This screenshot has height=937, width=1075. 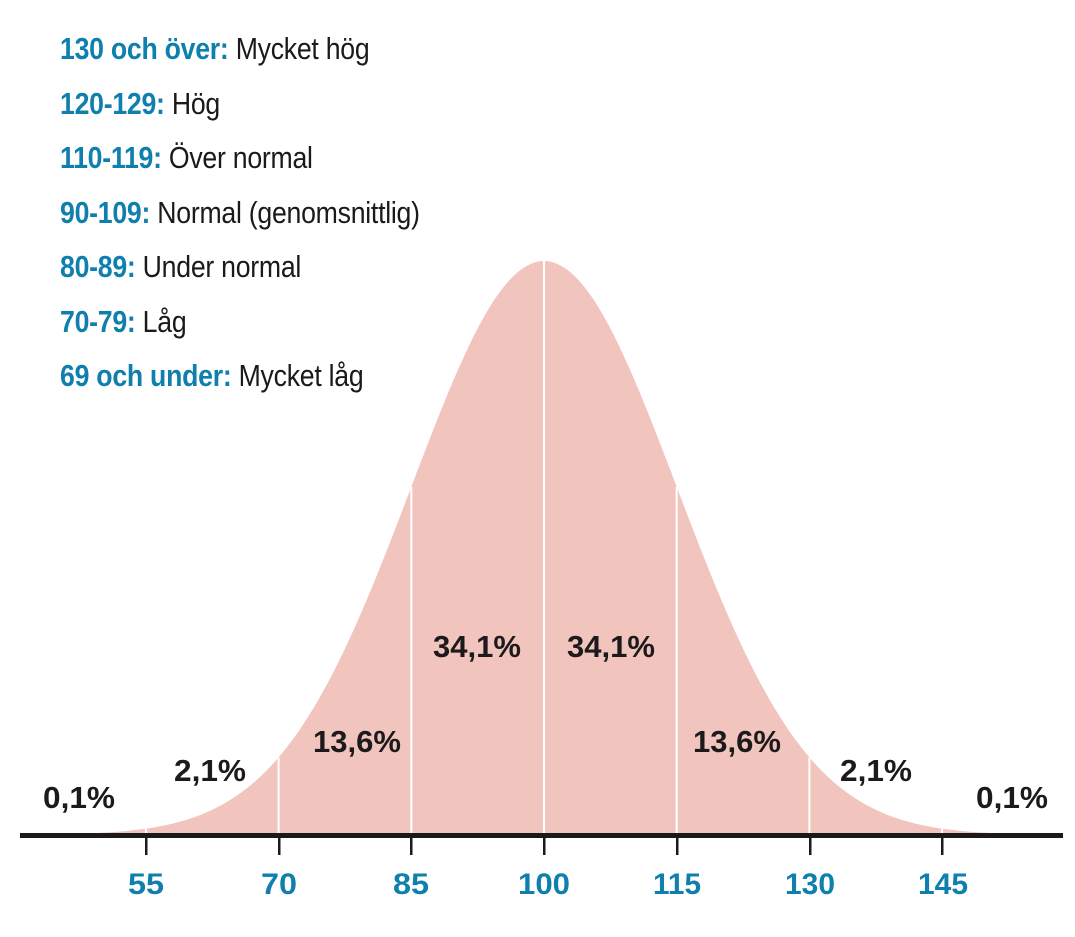 What do you see at coordinates (1012, 797) in the screenshot?
I see `pct-far-right: 0,1%` at bounding box center [1012, 797].